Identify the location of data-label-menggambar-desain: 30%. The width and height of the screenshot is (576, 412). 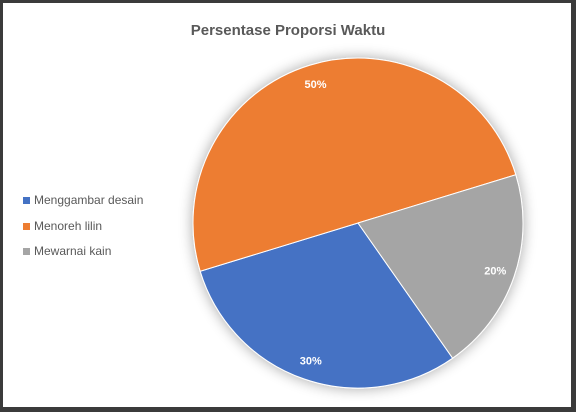
(311, 361).